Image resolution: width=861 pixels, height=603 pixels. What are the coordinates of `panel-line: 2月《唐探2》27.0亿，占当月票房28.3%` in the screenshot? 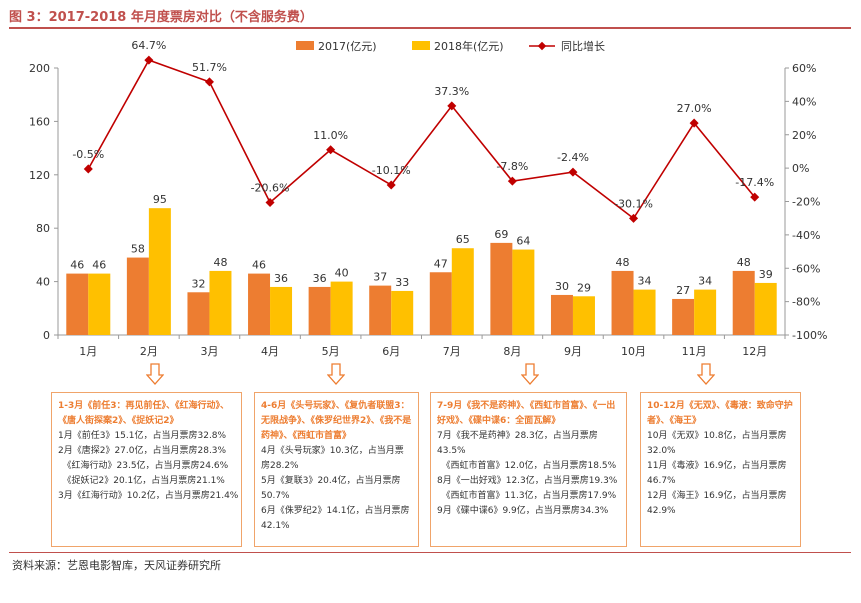 It's located at (142, 451).